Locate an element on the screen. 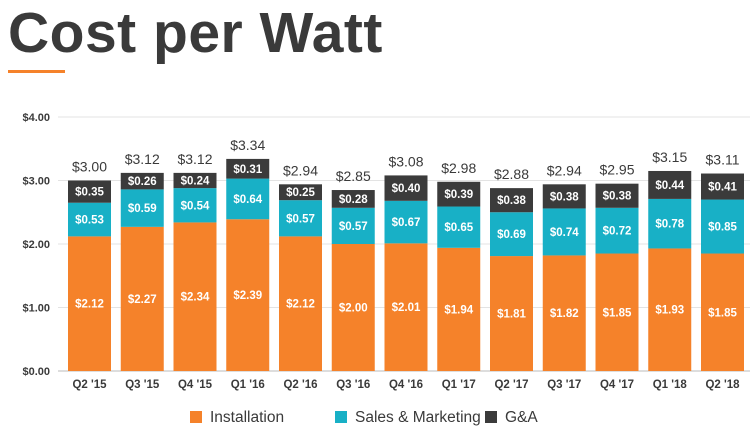  data-label: $0.40 is located at coordinates (406, 189).